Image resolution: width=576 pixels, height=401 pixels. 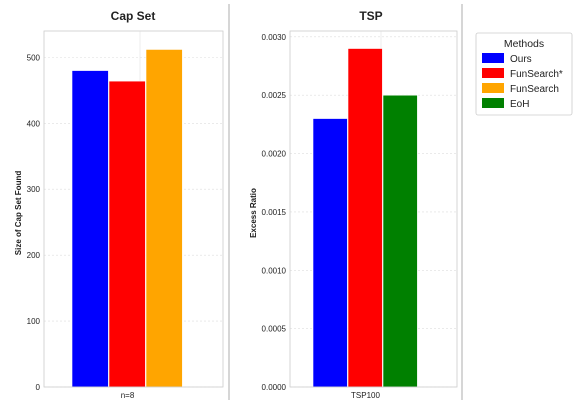 I want to click on legend-items: Ours FunSearch* FunSearch EoH, so click(x=522, y=81).